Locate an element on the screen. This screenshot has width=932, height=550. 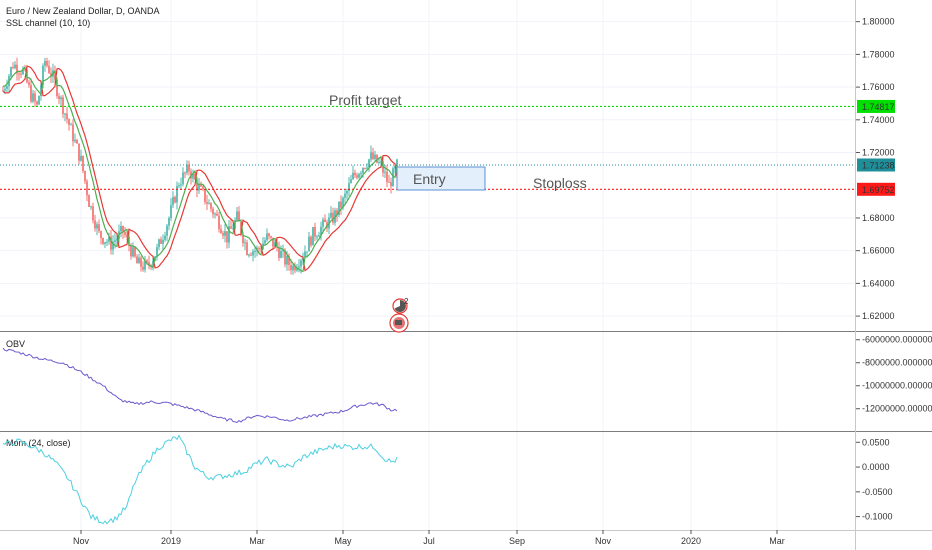
stoploss-text: Stoploss is located at coordinates (560, 183).